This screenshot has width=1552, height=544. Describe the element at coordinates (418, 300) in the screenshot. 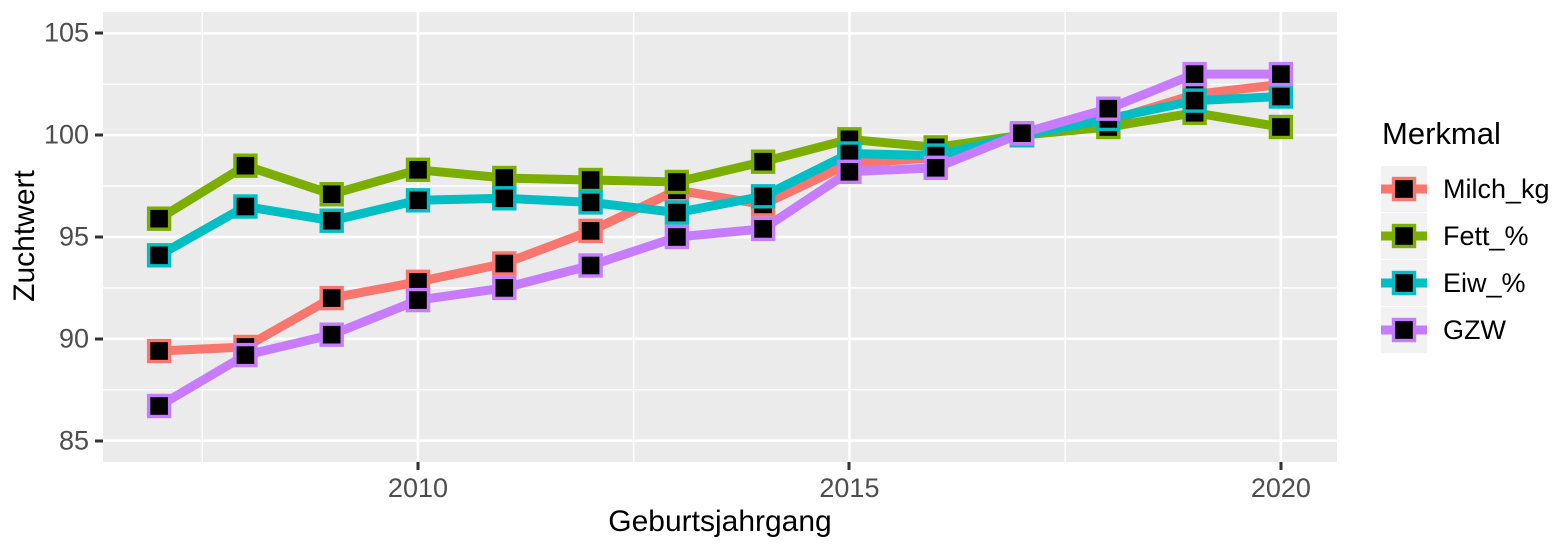

I see `data-point-GZW-2010` at that location.